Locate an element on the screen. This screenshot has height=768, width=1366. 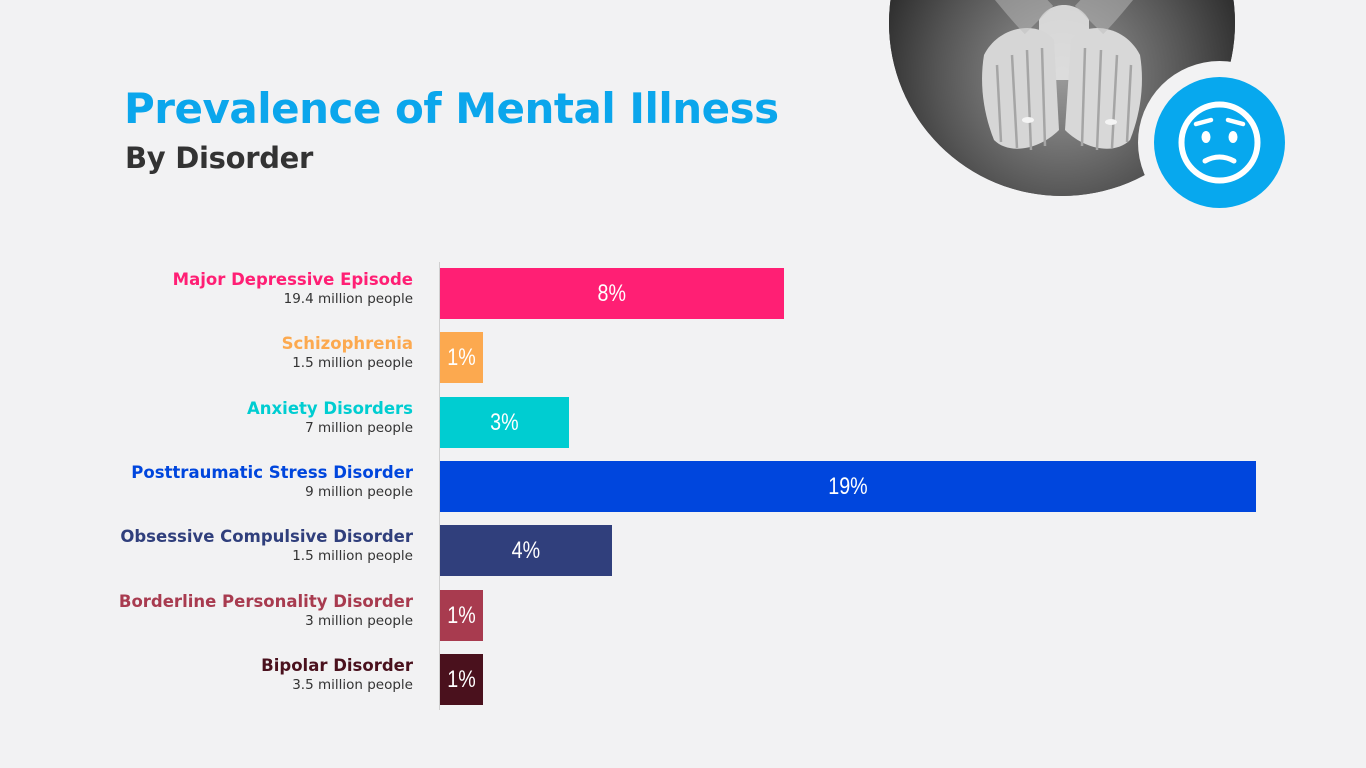
bar-value-label: 19% is located at coordinates (848, 486).